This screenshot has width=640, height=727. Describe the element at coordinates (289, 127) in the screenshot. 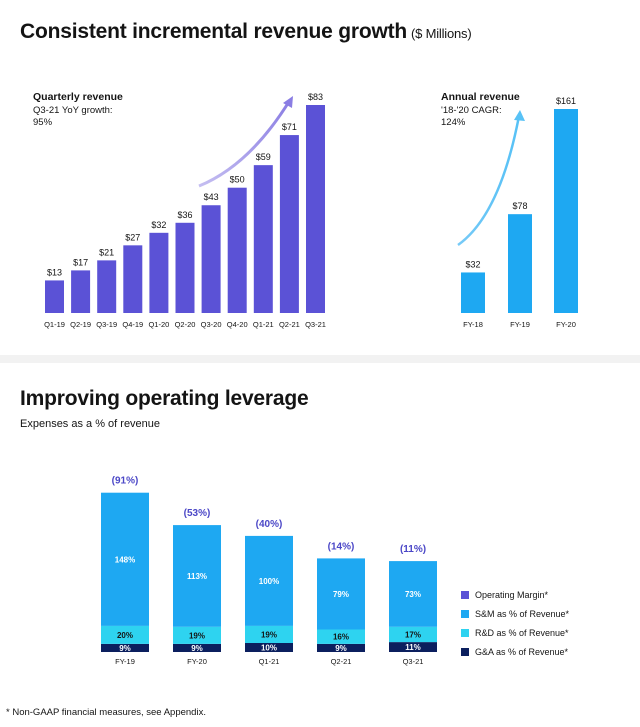

I see `quarterly-value-label: $71` at that location.